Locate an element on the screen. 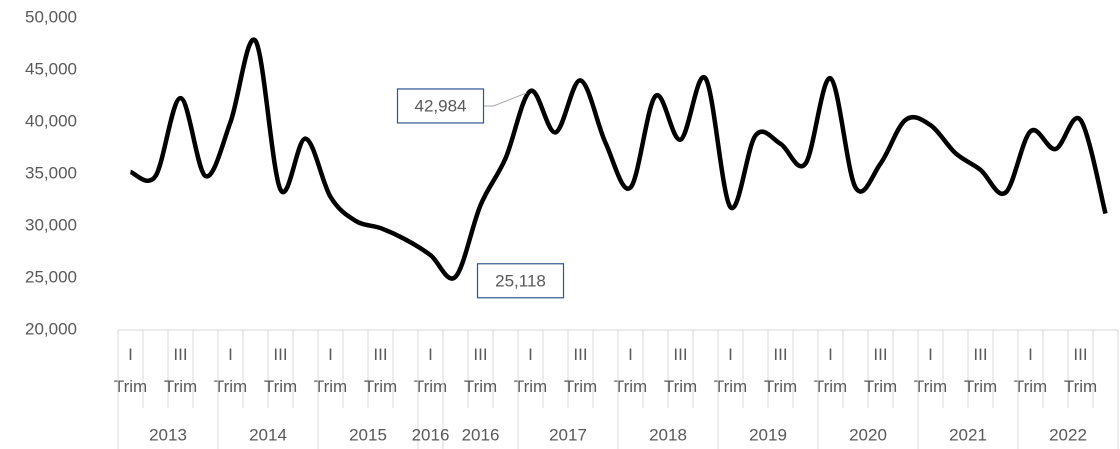 Image resolution: width=1120 pixels, height=449 pixels. group-label: 2017 is located at coordinates (568, 434).